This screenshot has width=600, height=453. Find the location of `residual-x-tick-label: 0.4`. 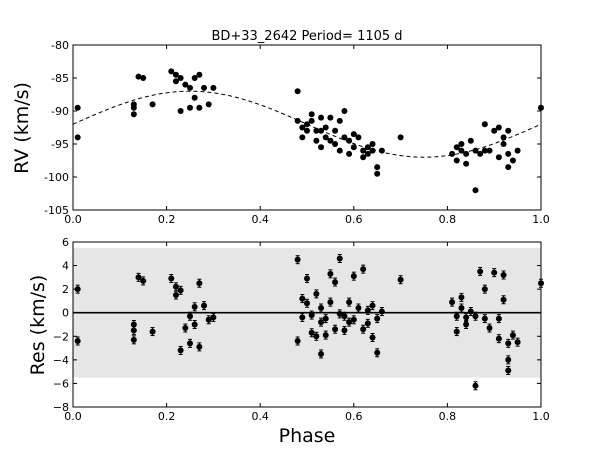

residual-x-tick-label: 0.4 is located at coordinates (260, 416).